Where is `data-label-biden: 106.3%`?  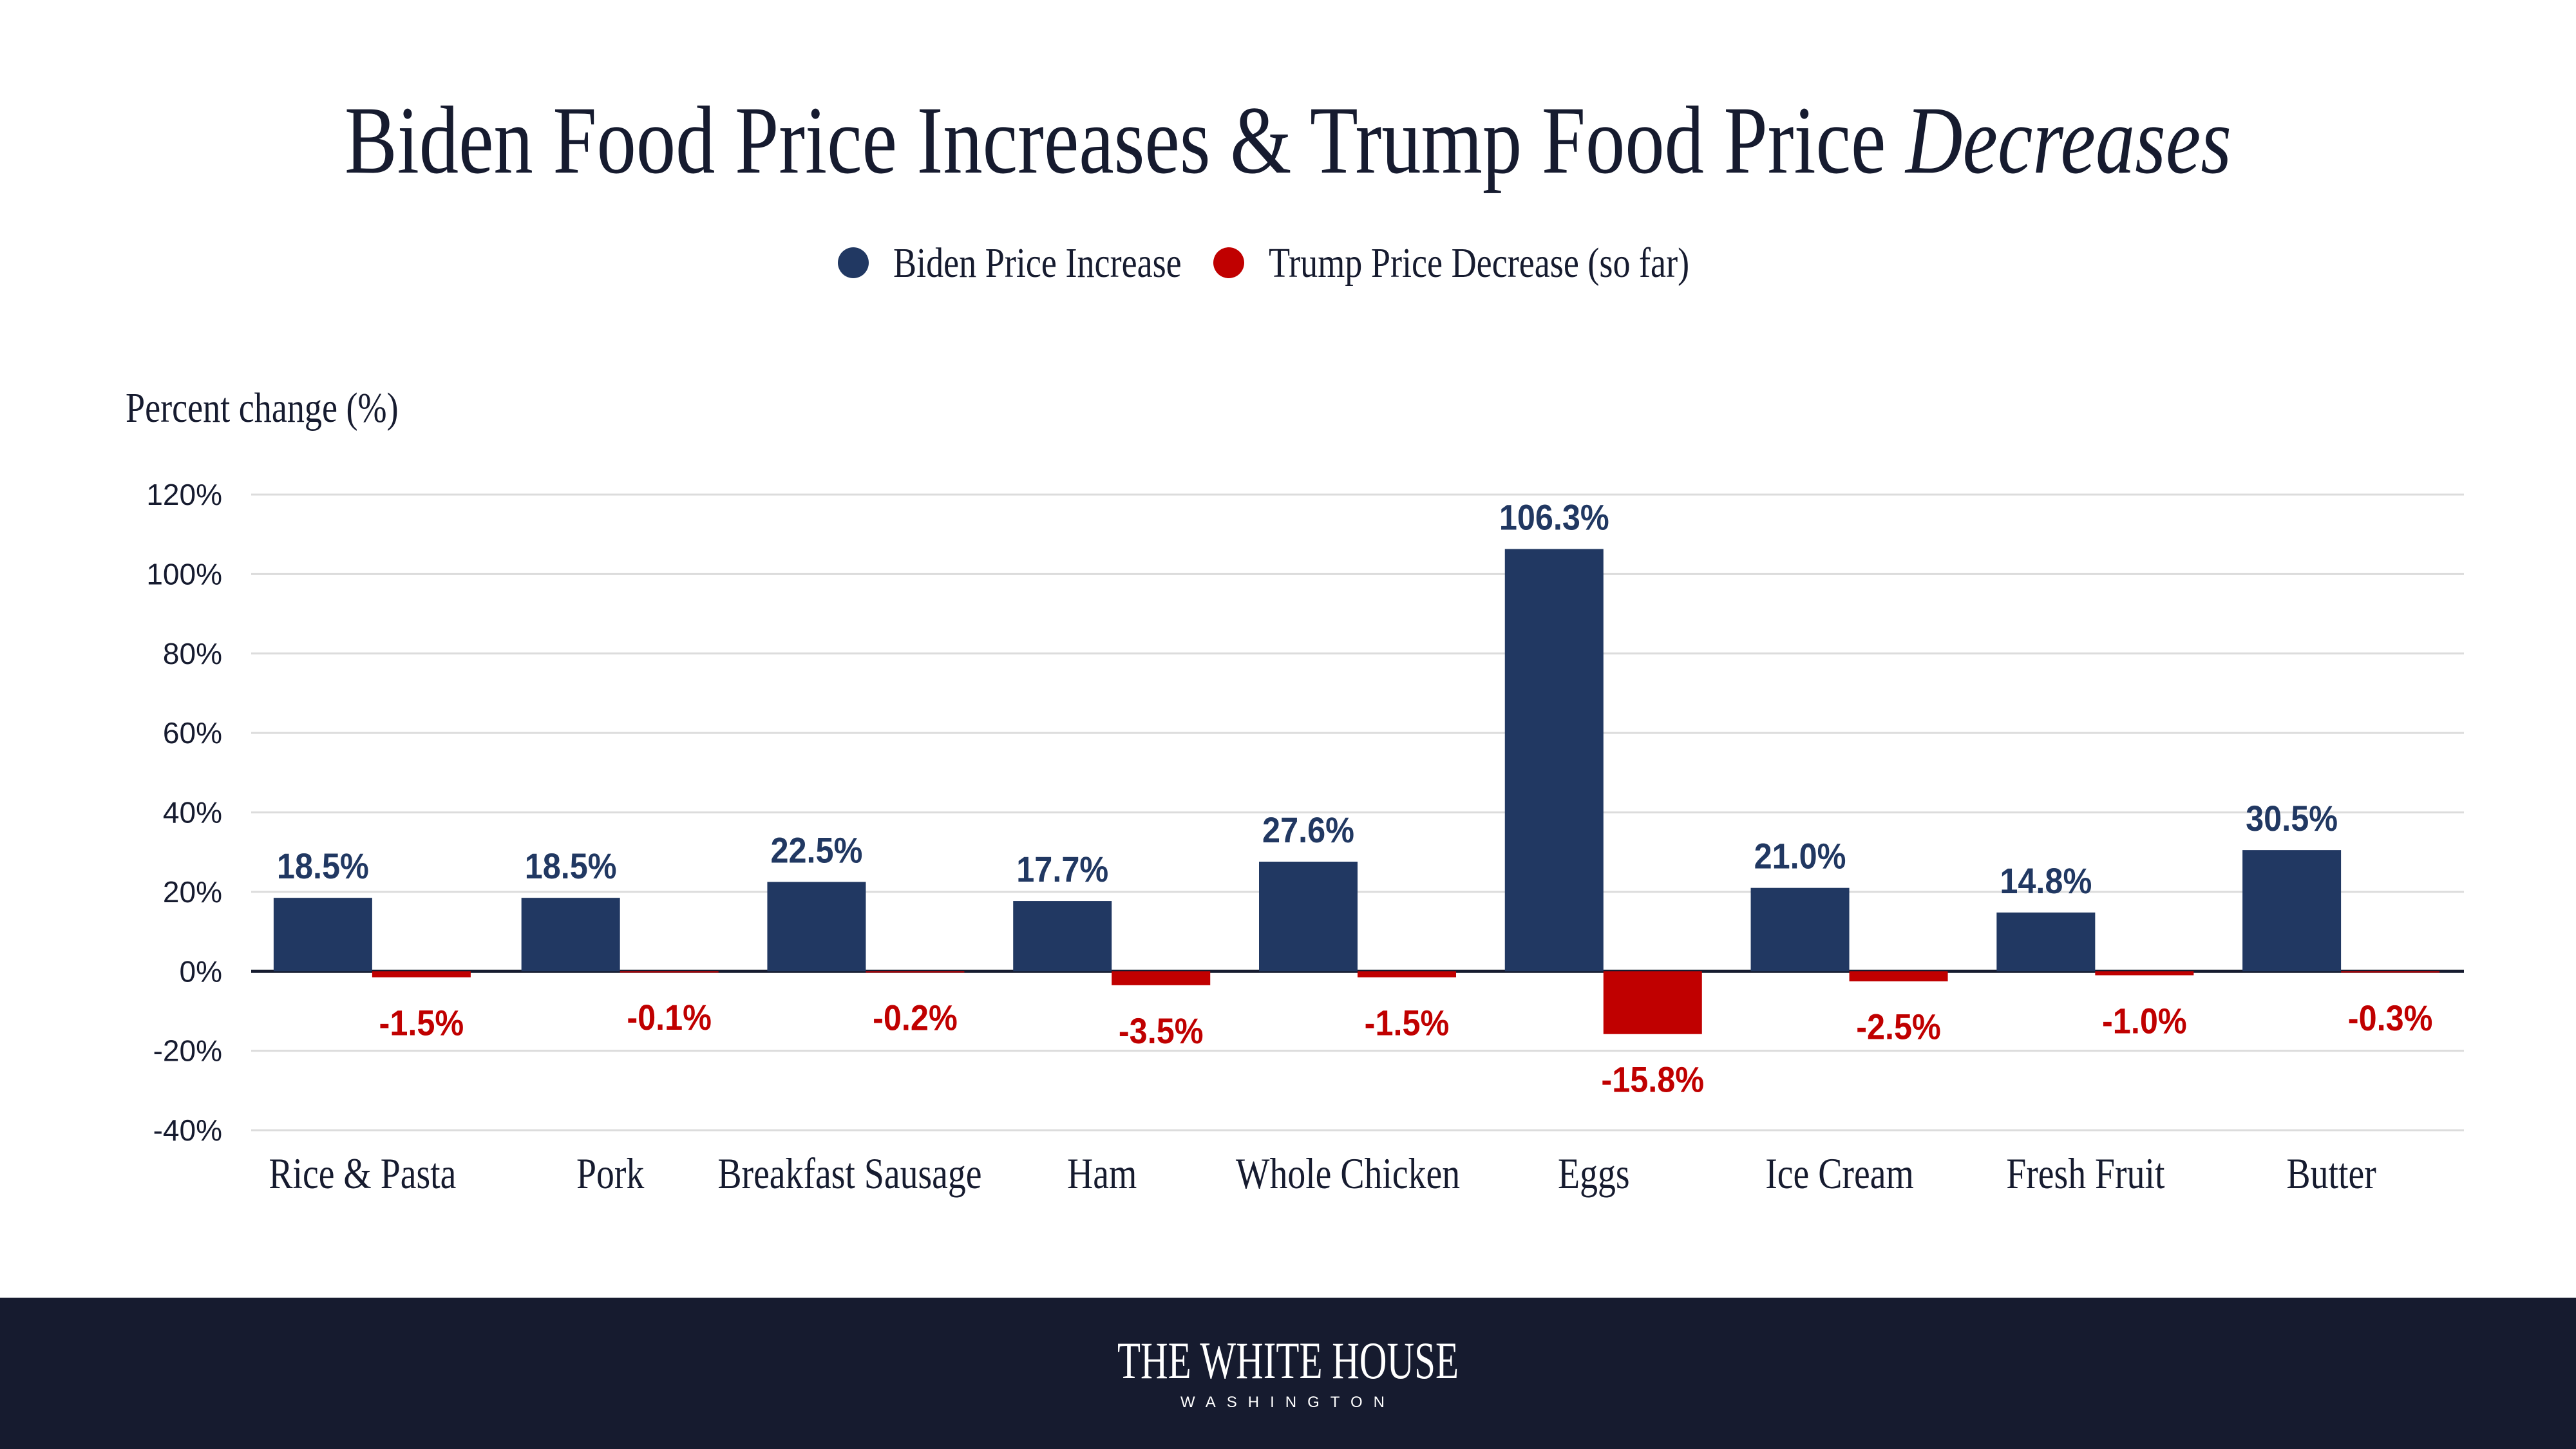 data-label-biden: 106.3% is located at coordinates (1554, 518).